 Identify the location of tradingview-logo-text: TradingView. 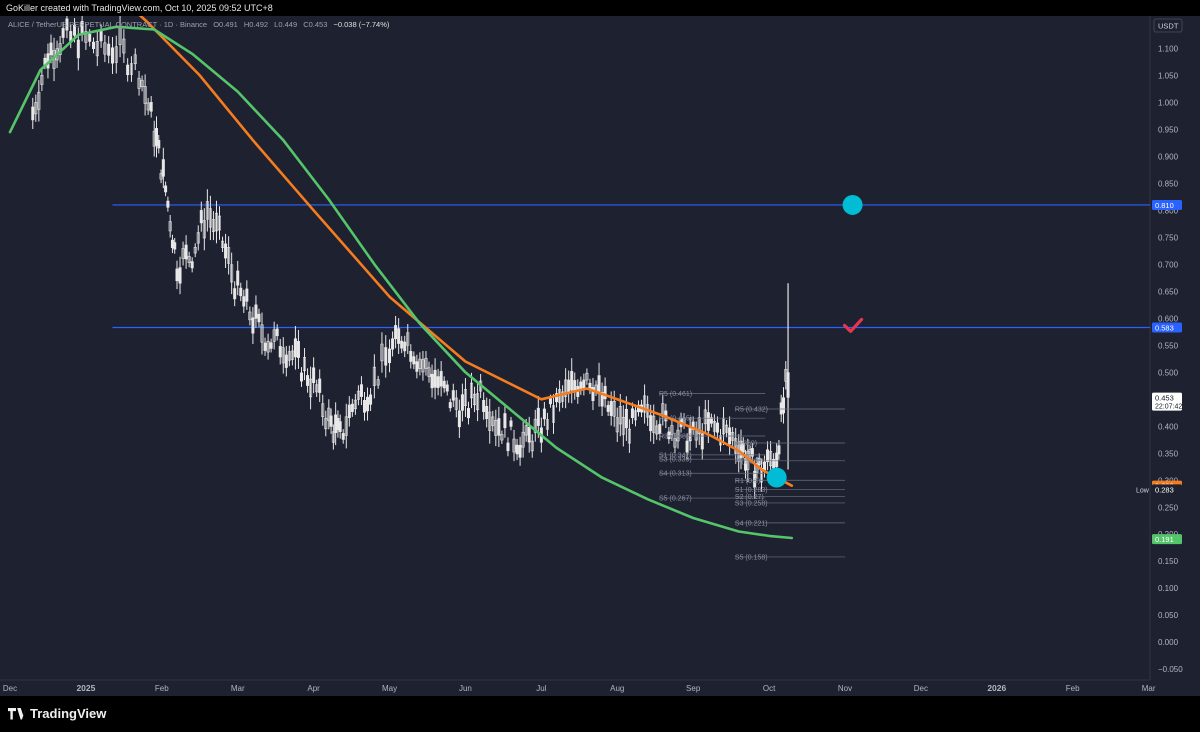
(68, 713).